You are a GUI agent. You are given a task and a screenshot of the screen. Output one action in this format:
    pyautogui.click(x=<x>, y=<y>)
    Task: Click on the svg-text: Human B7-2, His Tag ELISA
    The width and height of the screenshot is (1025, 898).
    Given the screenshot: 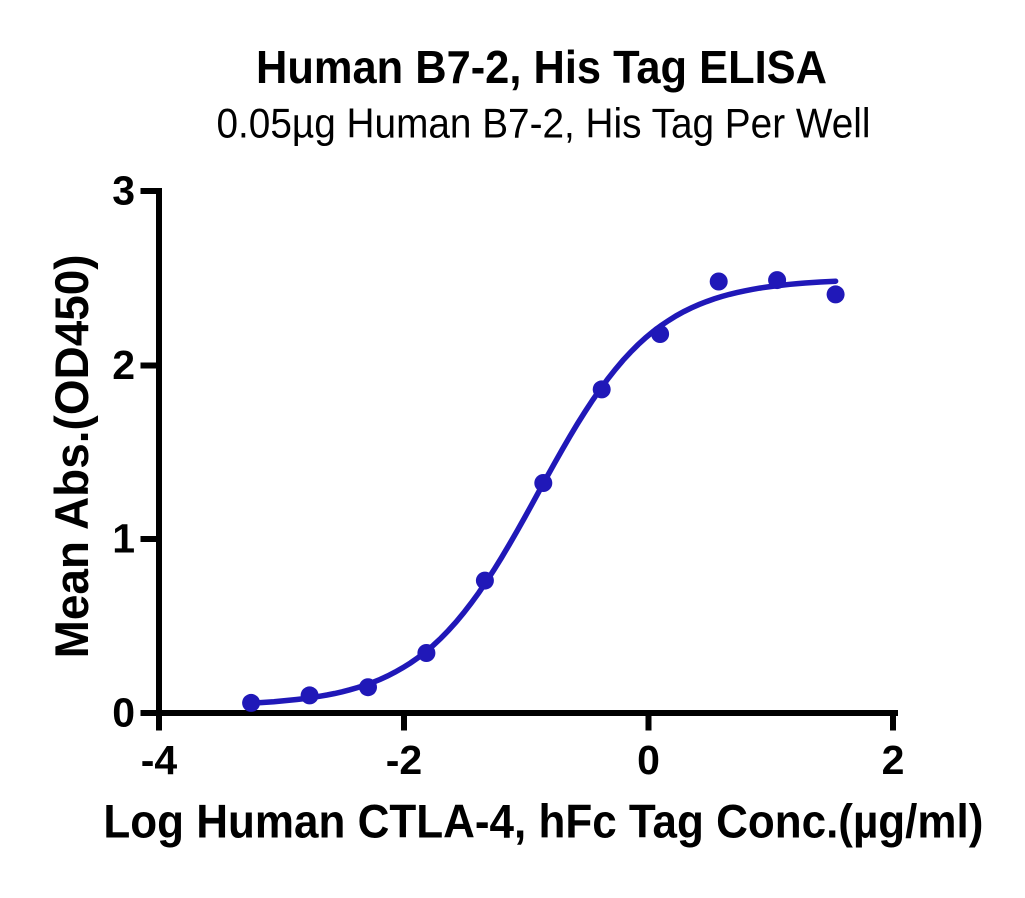 What is the action you would take?
    pyautogui.click(x=541, y=67)
    